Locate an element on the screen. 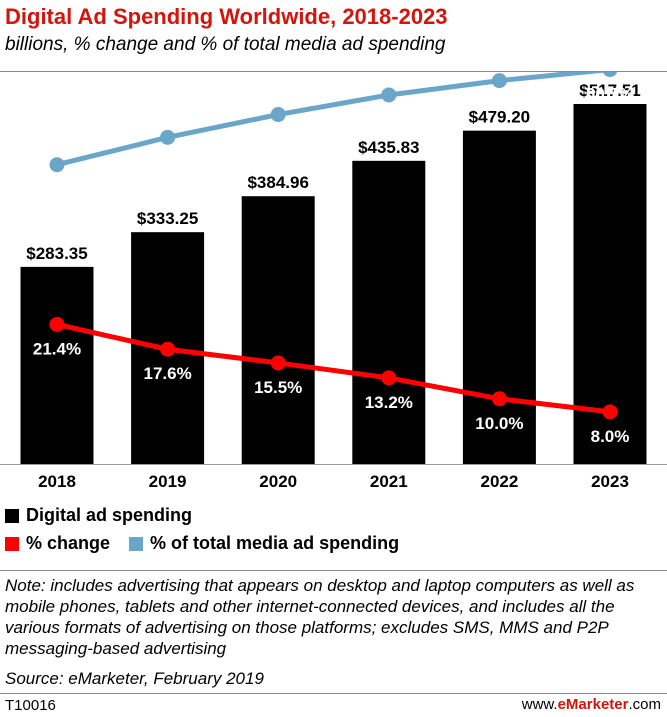 This screenshot has width=667, height=717. legend-row-1: Digital ad spending is located at coordinates (105, 516).